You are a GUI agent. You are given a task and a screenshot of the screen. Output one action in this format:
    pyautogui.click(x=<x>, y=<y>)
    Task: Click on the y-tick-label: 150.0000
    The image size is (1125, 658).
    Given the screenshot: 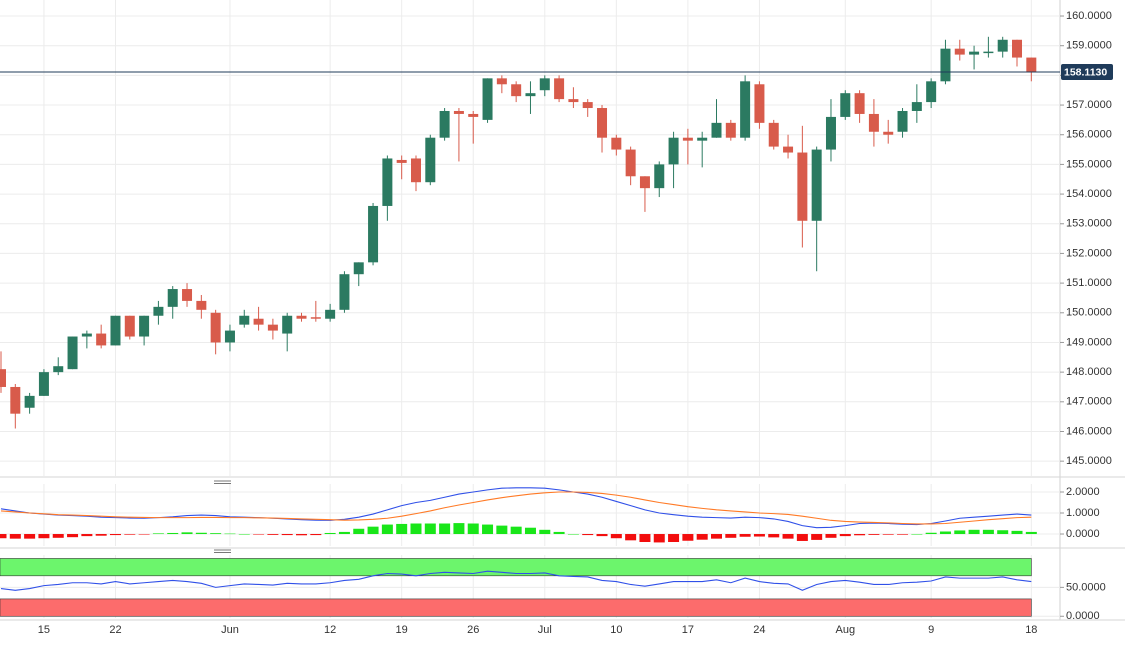 What is the action you would take?
    pyautogui.click(x=1089, y=313)
    